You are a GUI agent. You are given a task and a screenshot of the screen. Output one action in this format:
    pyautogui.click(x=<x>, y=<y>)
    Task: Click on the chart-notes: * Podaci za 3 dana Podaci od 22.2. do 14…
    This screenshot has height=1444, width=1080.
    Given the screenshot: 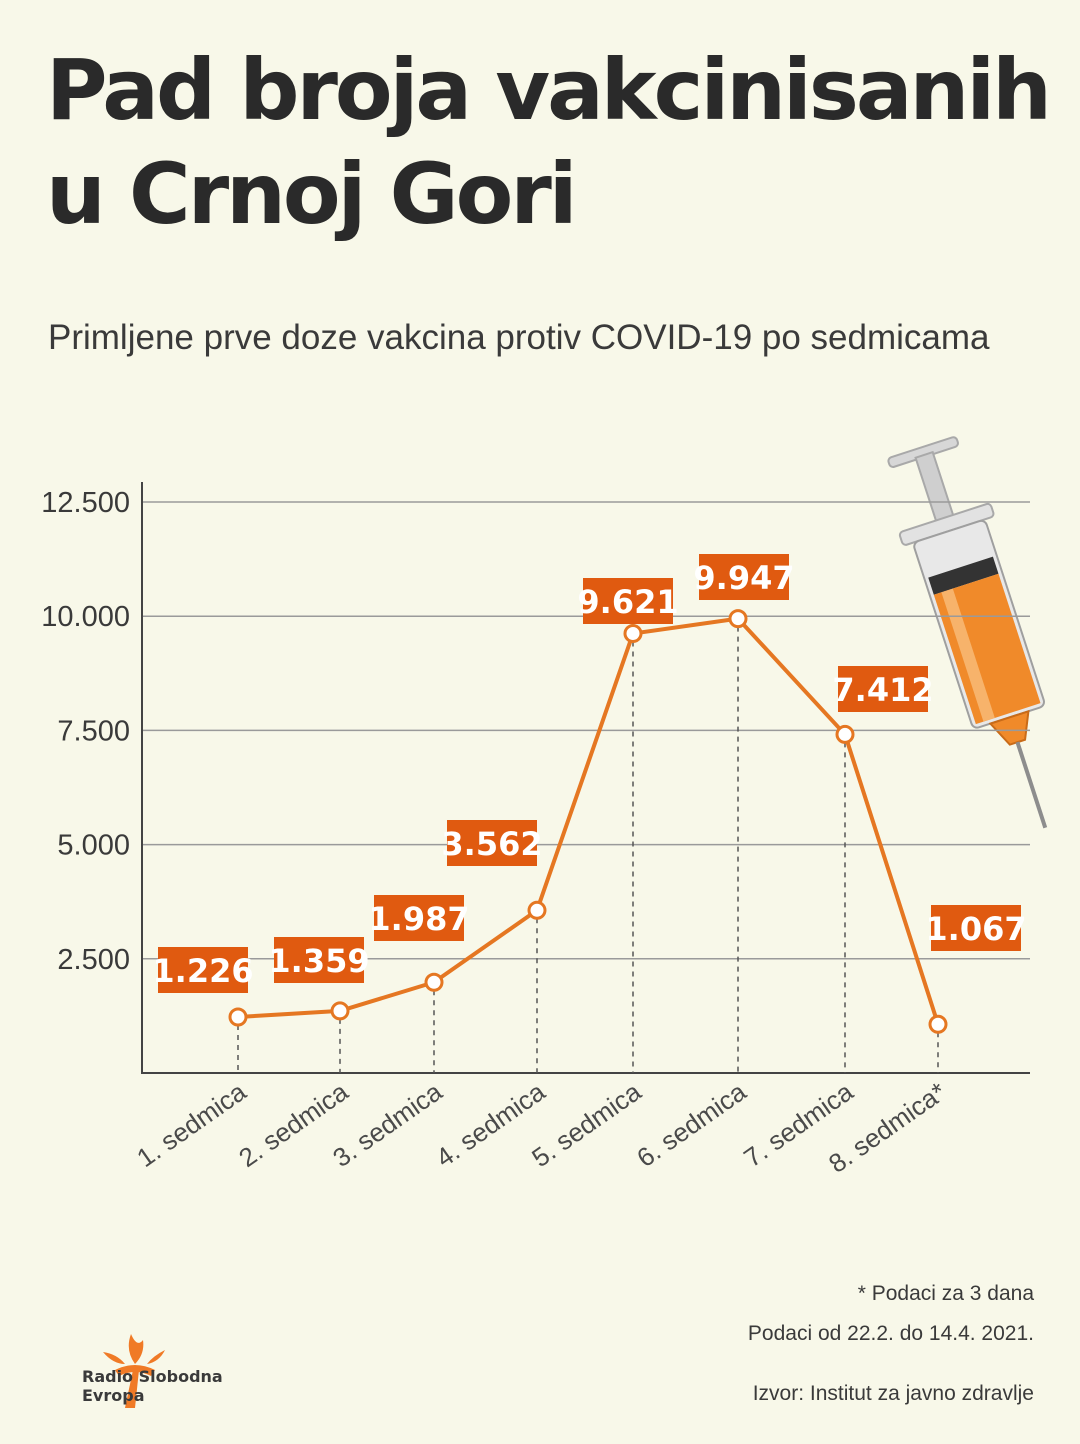 What is the action you would take?
    pyautogui.click(x=891, y=1350)
    